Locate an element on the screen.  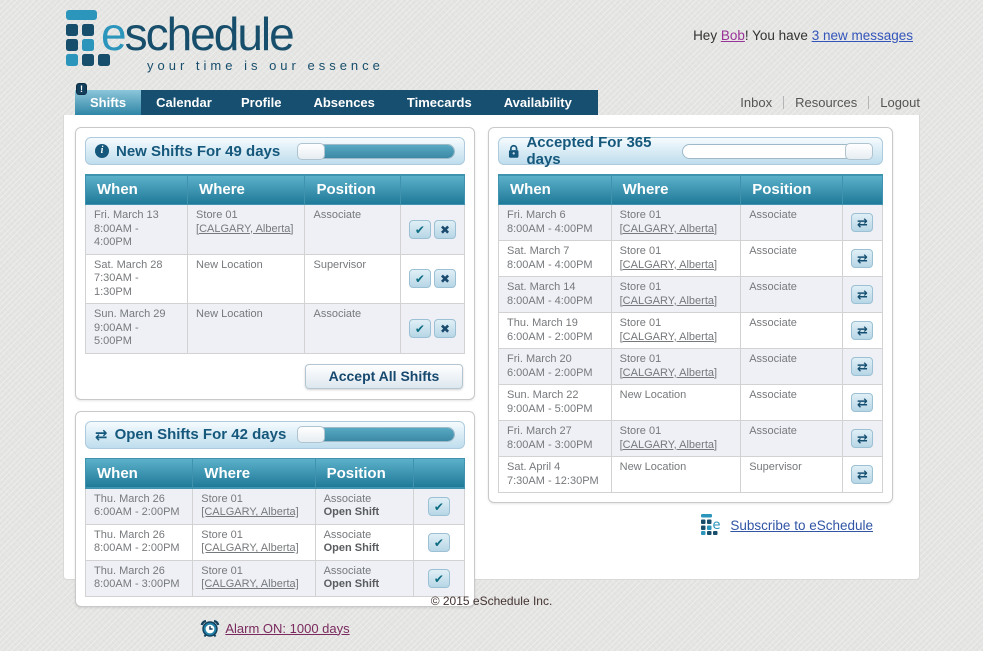
shift-date: Thu. March 19 is located at coordinates (542, 323).